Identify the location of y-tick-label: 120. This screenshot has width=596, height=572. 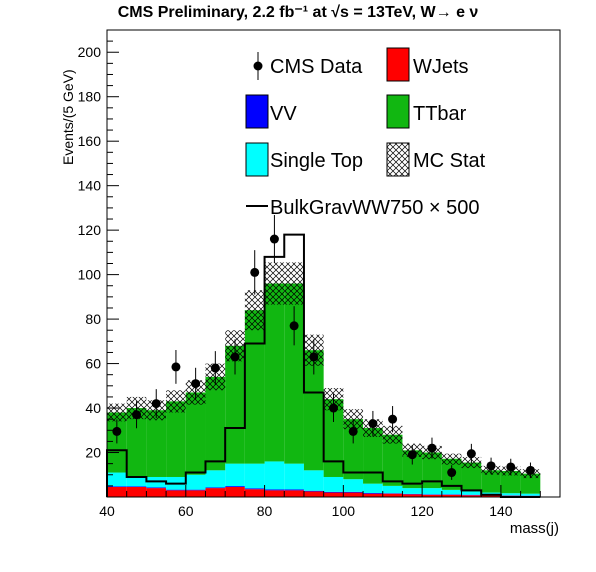
(90, 230).